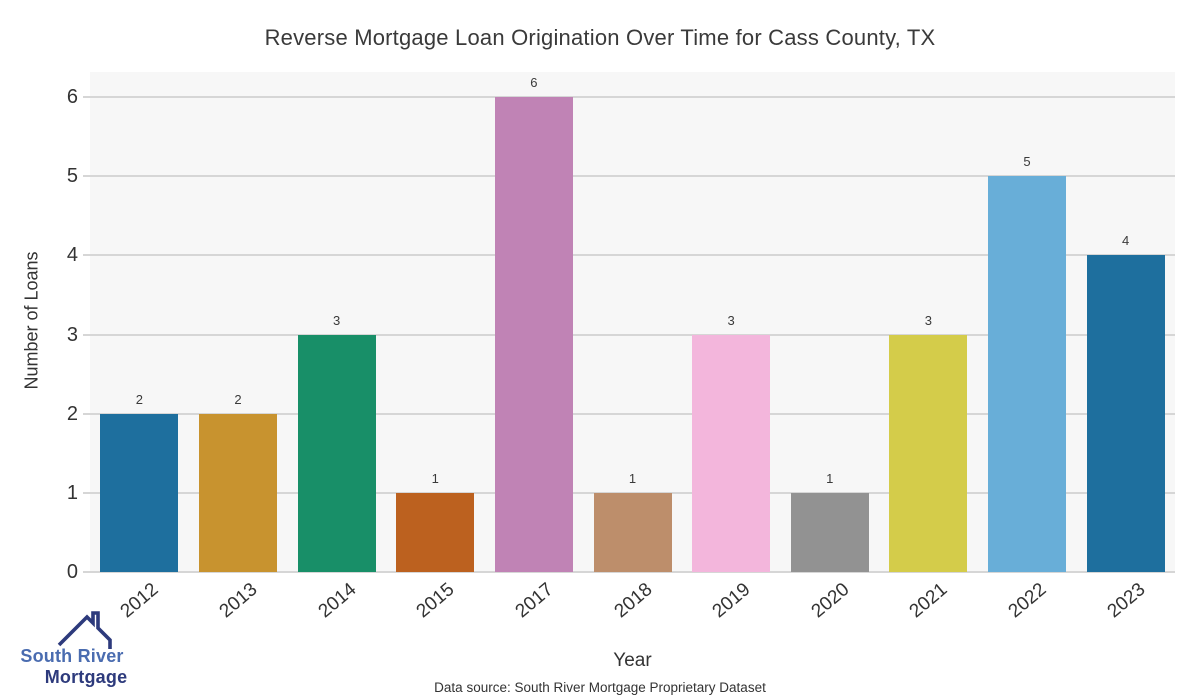 The image size is (1200, 700). I want to click on bar-2020, so click(829, 532).